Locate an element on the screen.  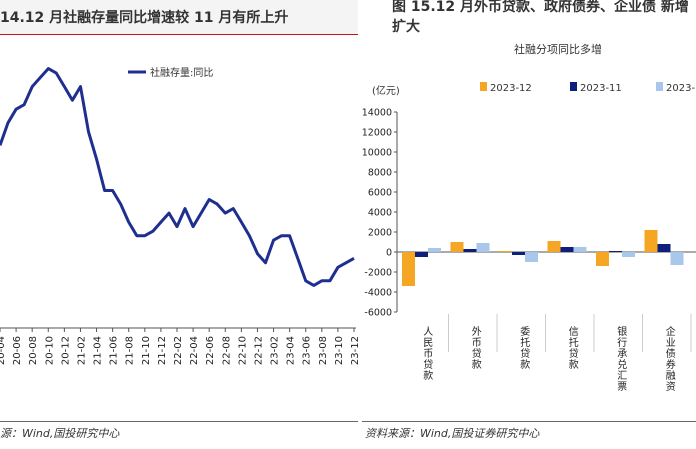
x-tick-label: 22-06 is located at coordinates (210, 350).